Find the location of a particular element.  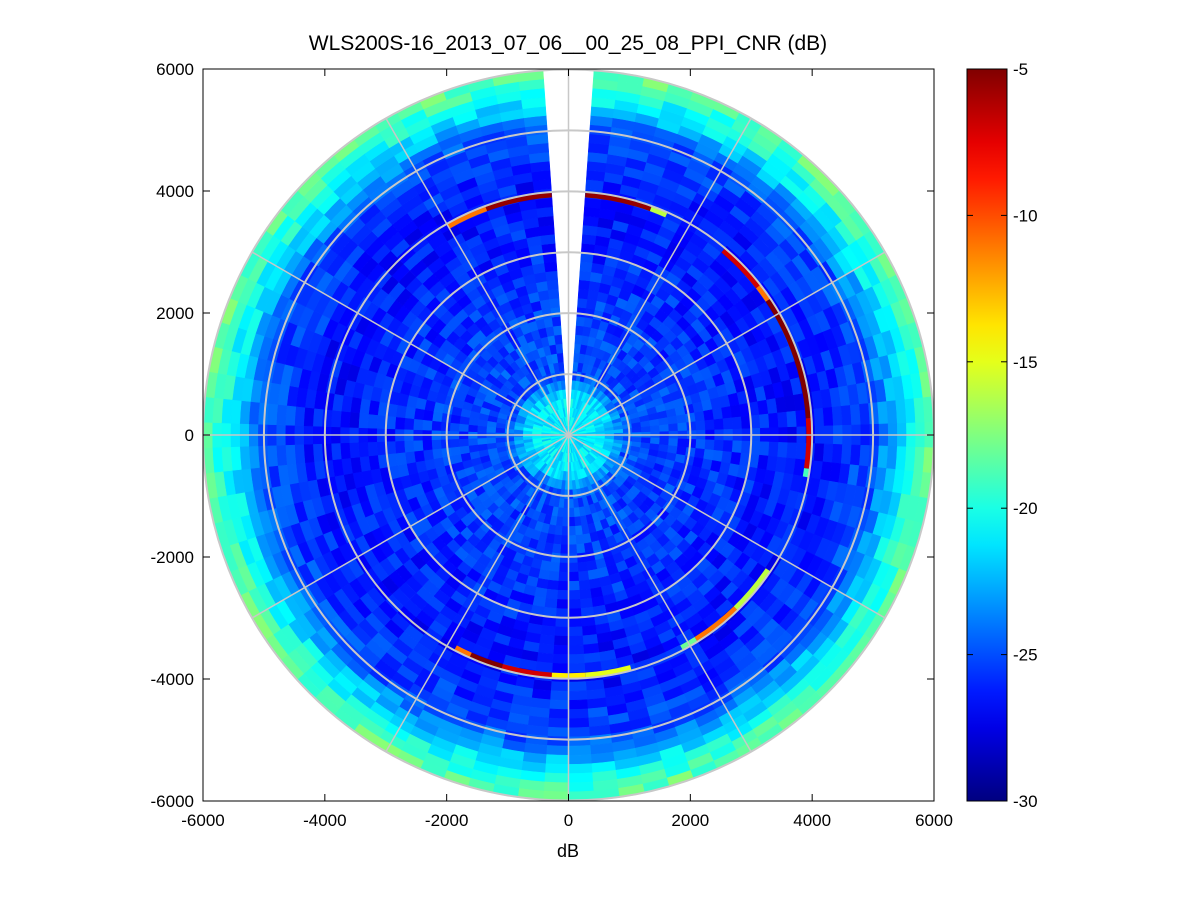

y-tick-label: 4000 is located at coordinates (175, 191).